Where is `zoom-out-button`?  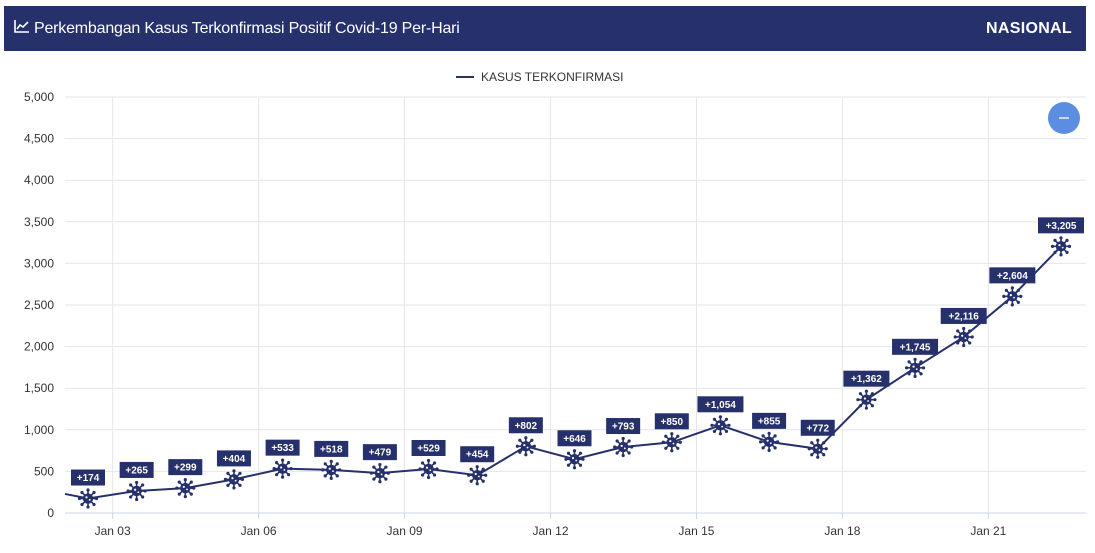
zoom-out-button is located at coordinates (1064, 118).